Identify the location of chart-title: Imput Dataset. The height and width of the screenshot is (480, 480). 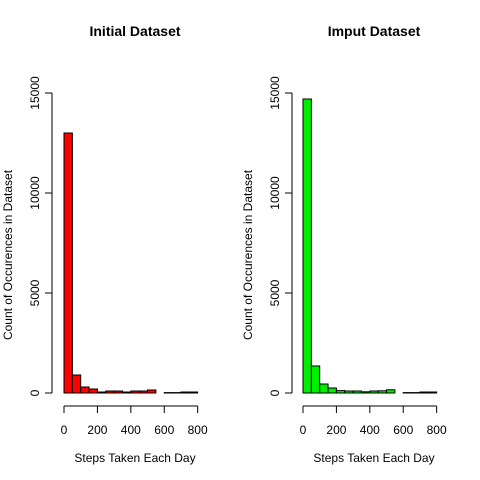
(374, 31).